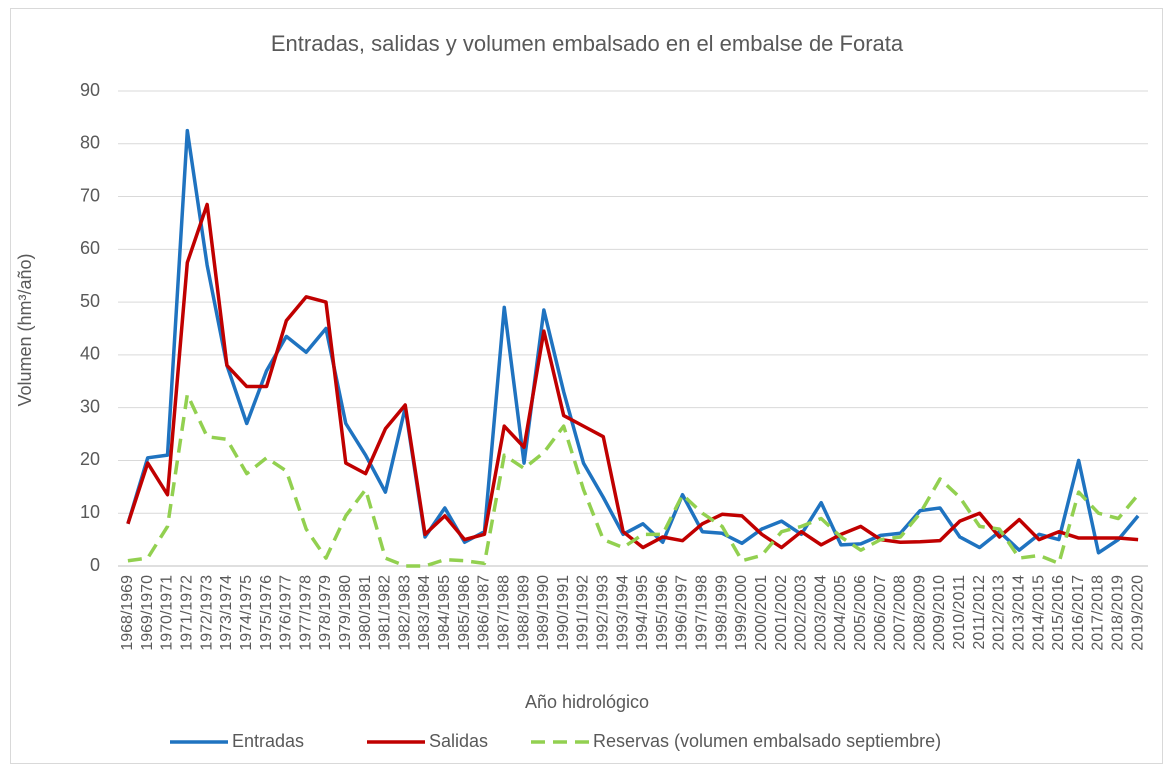  What do you see at coordinates (642, 613) in the screenshot?
I see `x-tick-label: 1994/1995` at bounding box center [642, 613].